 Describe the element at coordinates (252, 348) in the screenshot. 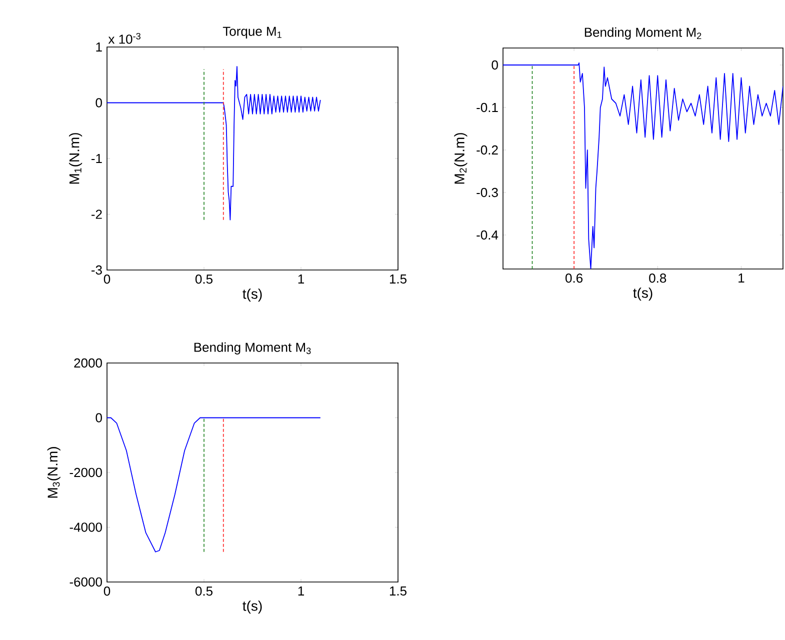

I see `chart-title: Bending Moment M$_{3}$` at that location.